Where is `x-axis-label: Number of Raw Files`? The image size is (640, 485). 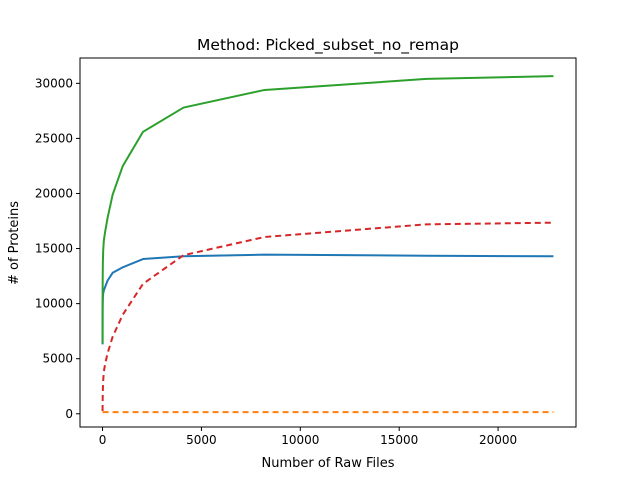 x-axis-label: Number of Raw Files is located at coordinates (327, 463).